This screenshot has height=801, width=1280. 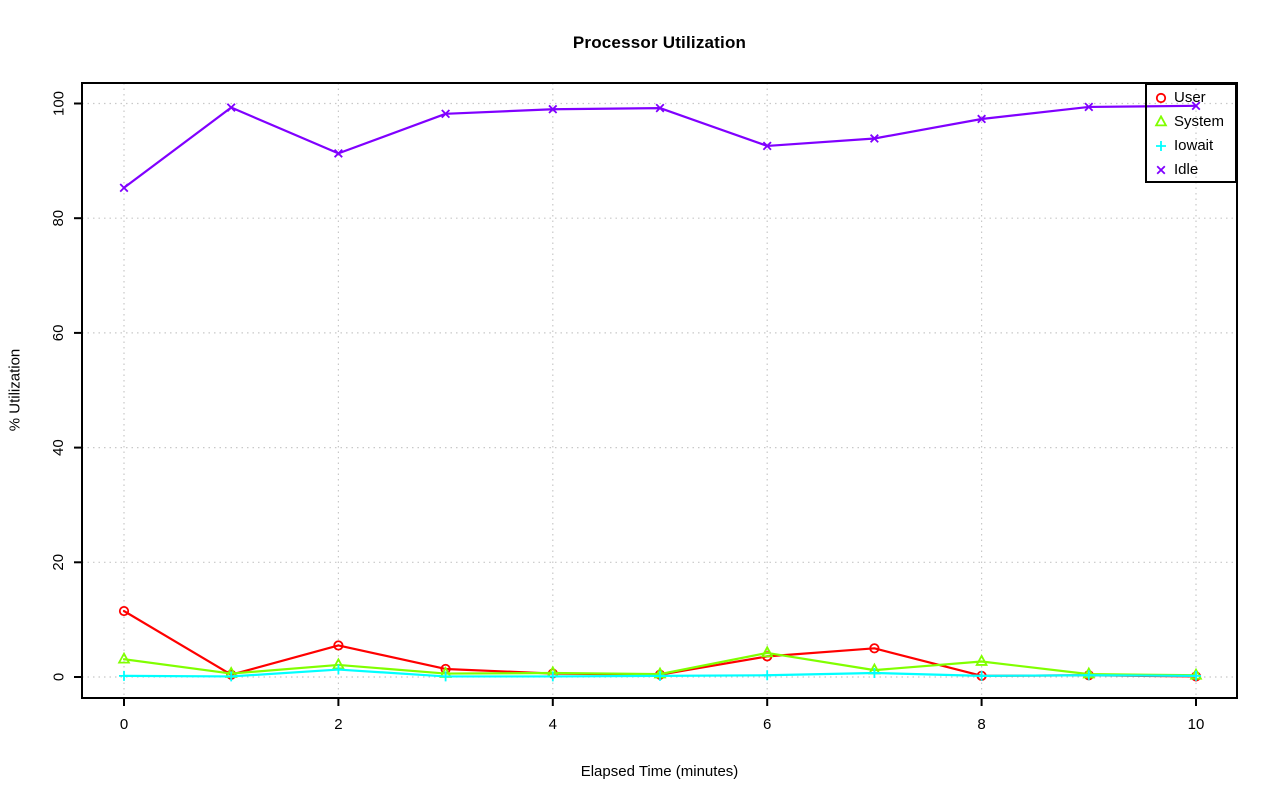 I want to click on y-tick-label: 40, so click(x=58, y=447).